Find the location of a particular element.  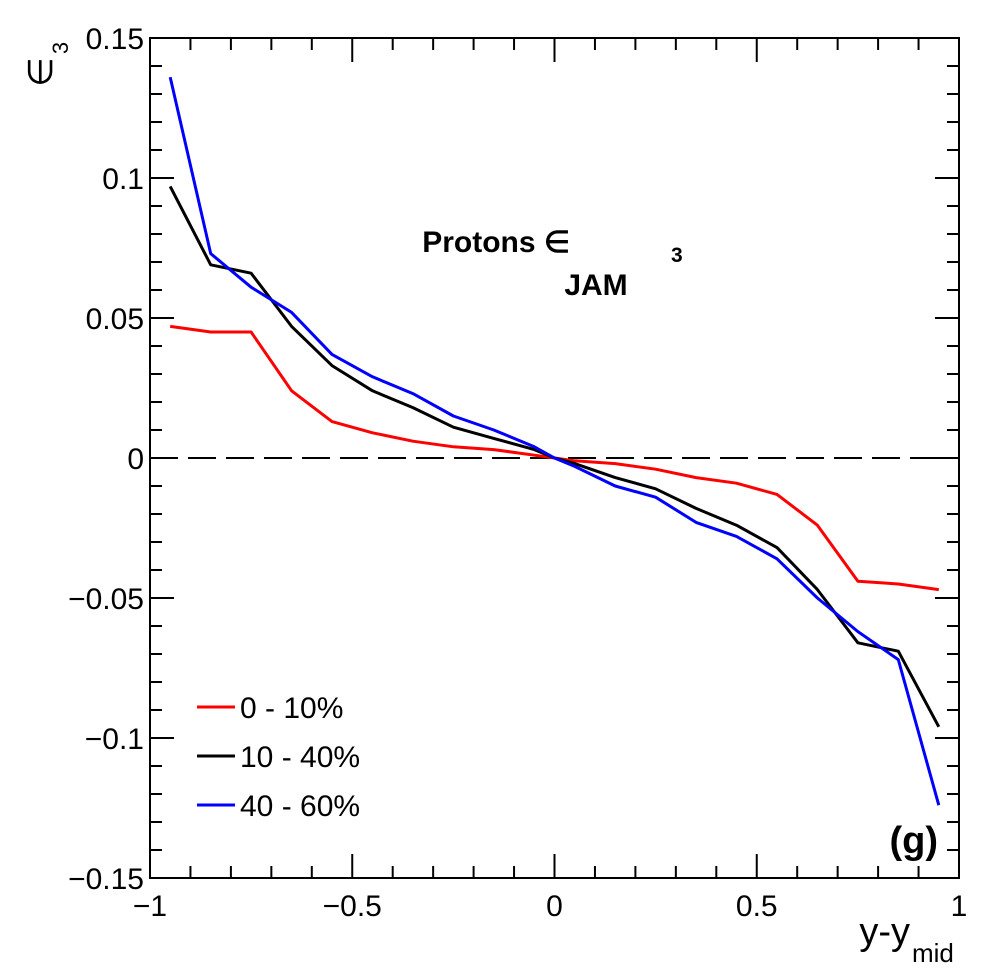

panel-label: (g) is located at coordinates (913, 841).